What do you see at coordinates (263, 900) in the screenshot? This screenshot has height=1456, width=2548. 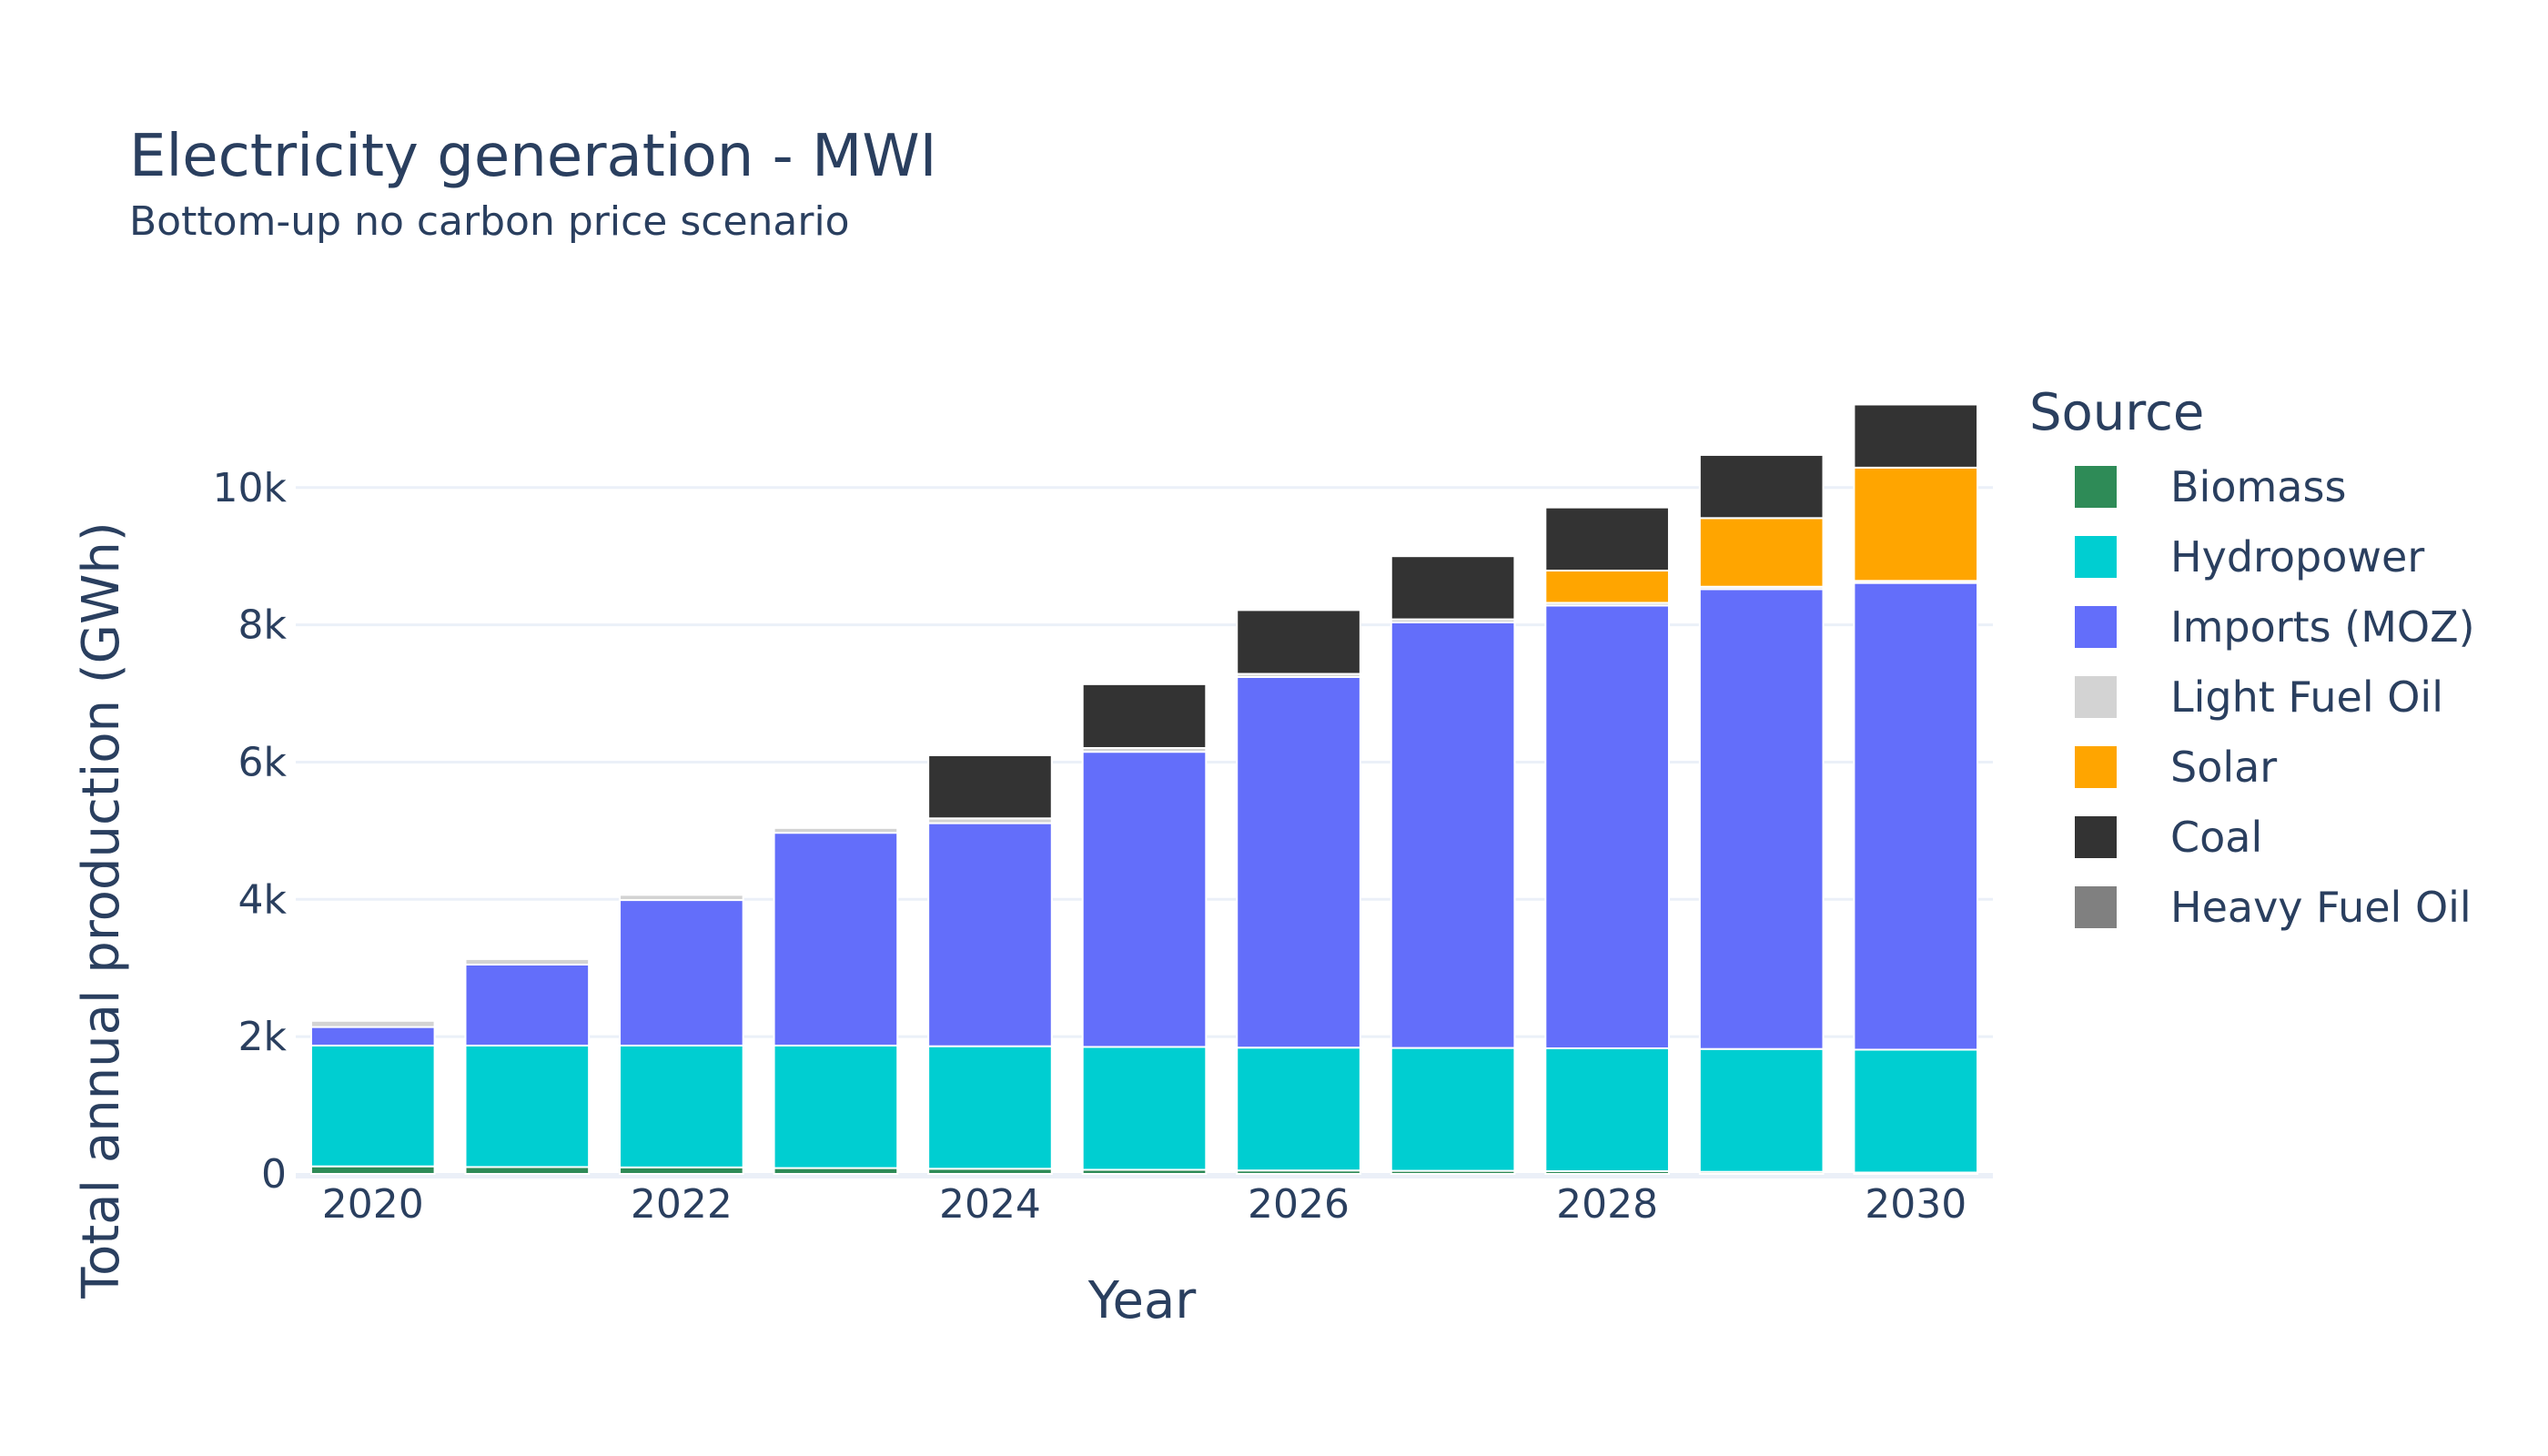 I see `y-tick-label: 4k` at bounding box center [263, 900].